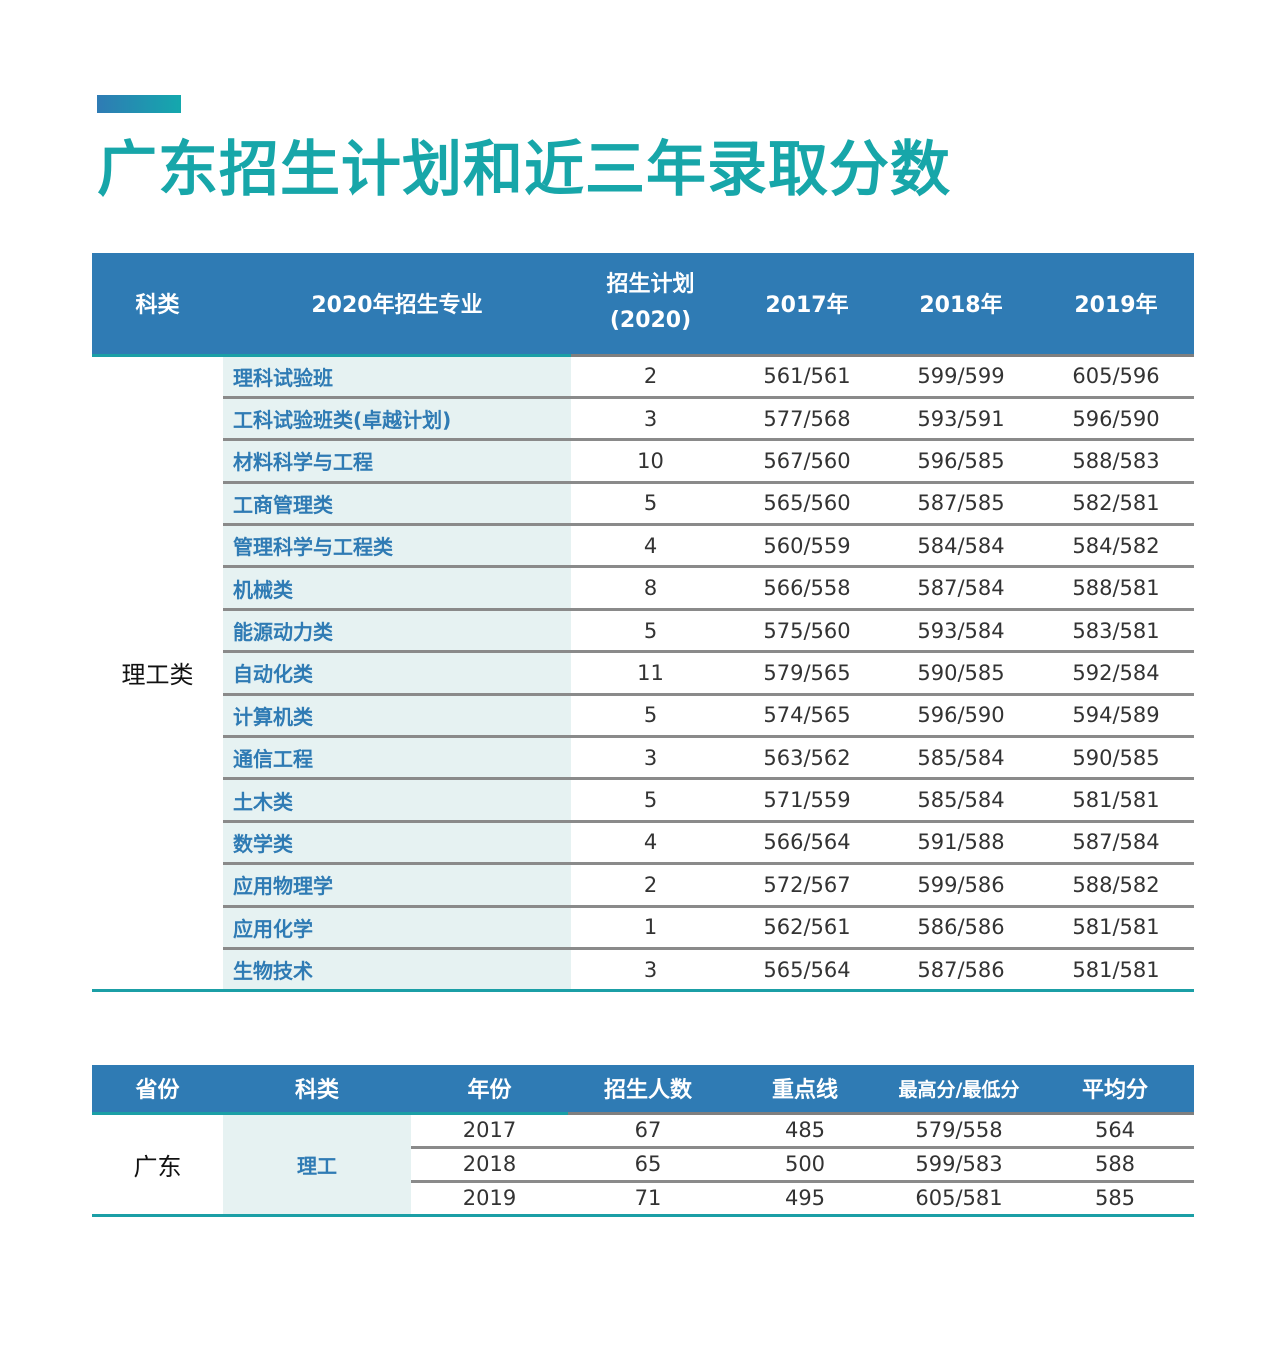 Image resolution: width=1280 pixels, height=1358 pixels. What do you see at coordinates (959, 1198) in the screenshot?
I see `max-min-cell: 605/581` at bounding box center [959, 1198].